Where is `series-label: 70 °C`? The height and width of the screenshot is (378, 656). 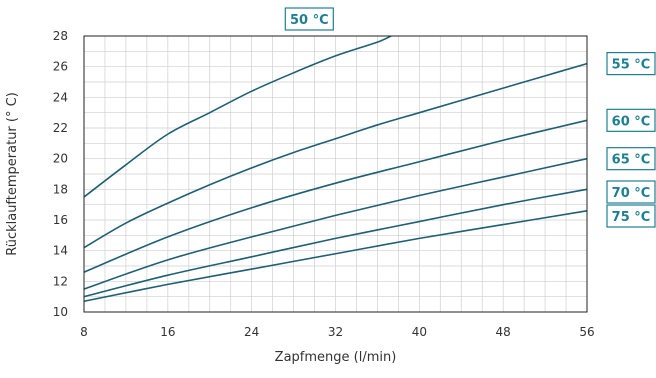 series-label: 70 °C is located at coordinates (631, 192).